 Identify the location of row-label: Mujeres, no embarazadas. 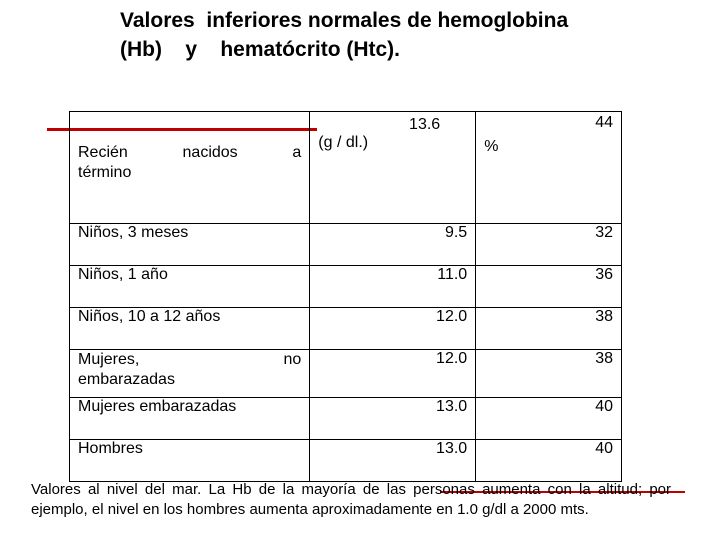
(189, 373).